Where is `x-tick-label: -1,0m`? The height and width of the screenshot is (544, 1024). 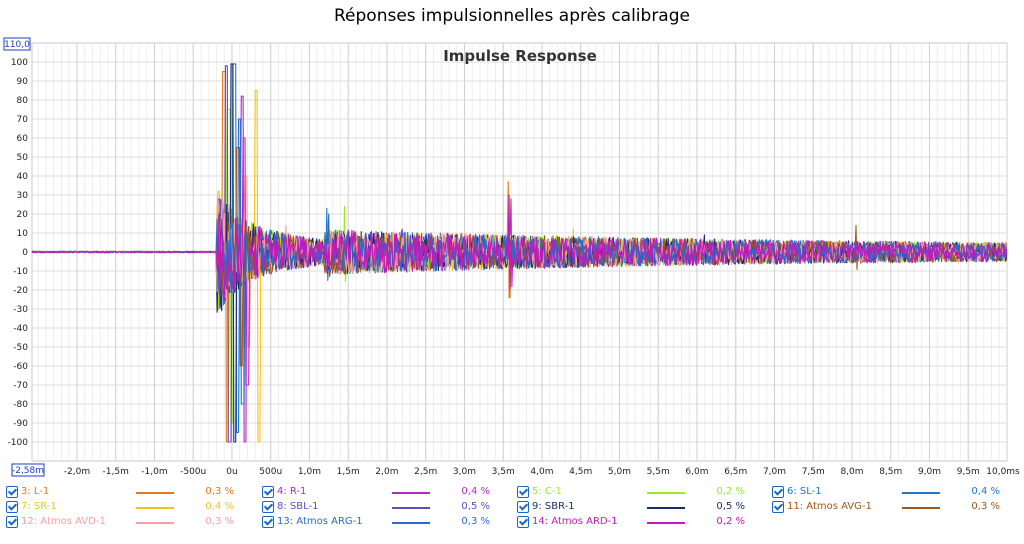
x-tick-label: -1,0m is located at coordinates (154, 472).